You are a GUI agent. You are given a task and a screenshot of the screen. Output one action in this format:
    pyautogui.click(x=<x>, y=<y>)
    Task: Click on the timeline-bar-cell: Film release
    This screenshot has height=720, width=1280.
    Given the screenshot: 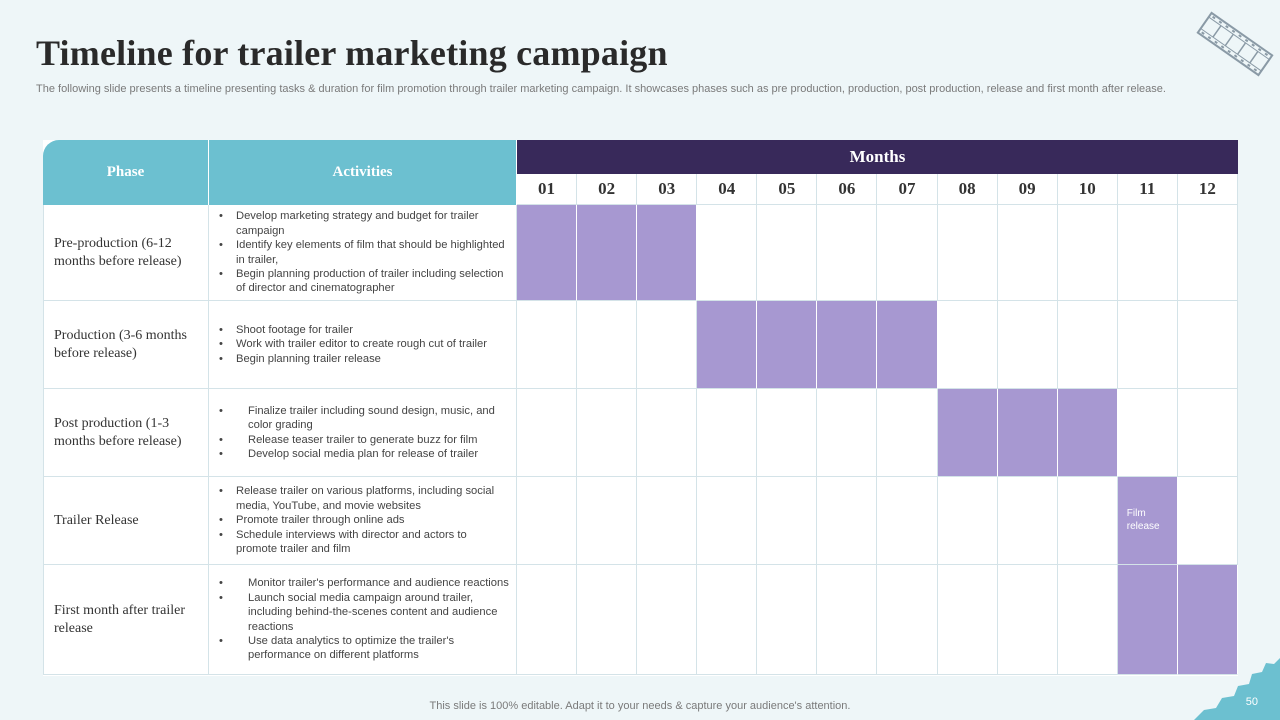 What is the action you would take?
    pyautogui.click(x=1147, y=521)
    